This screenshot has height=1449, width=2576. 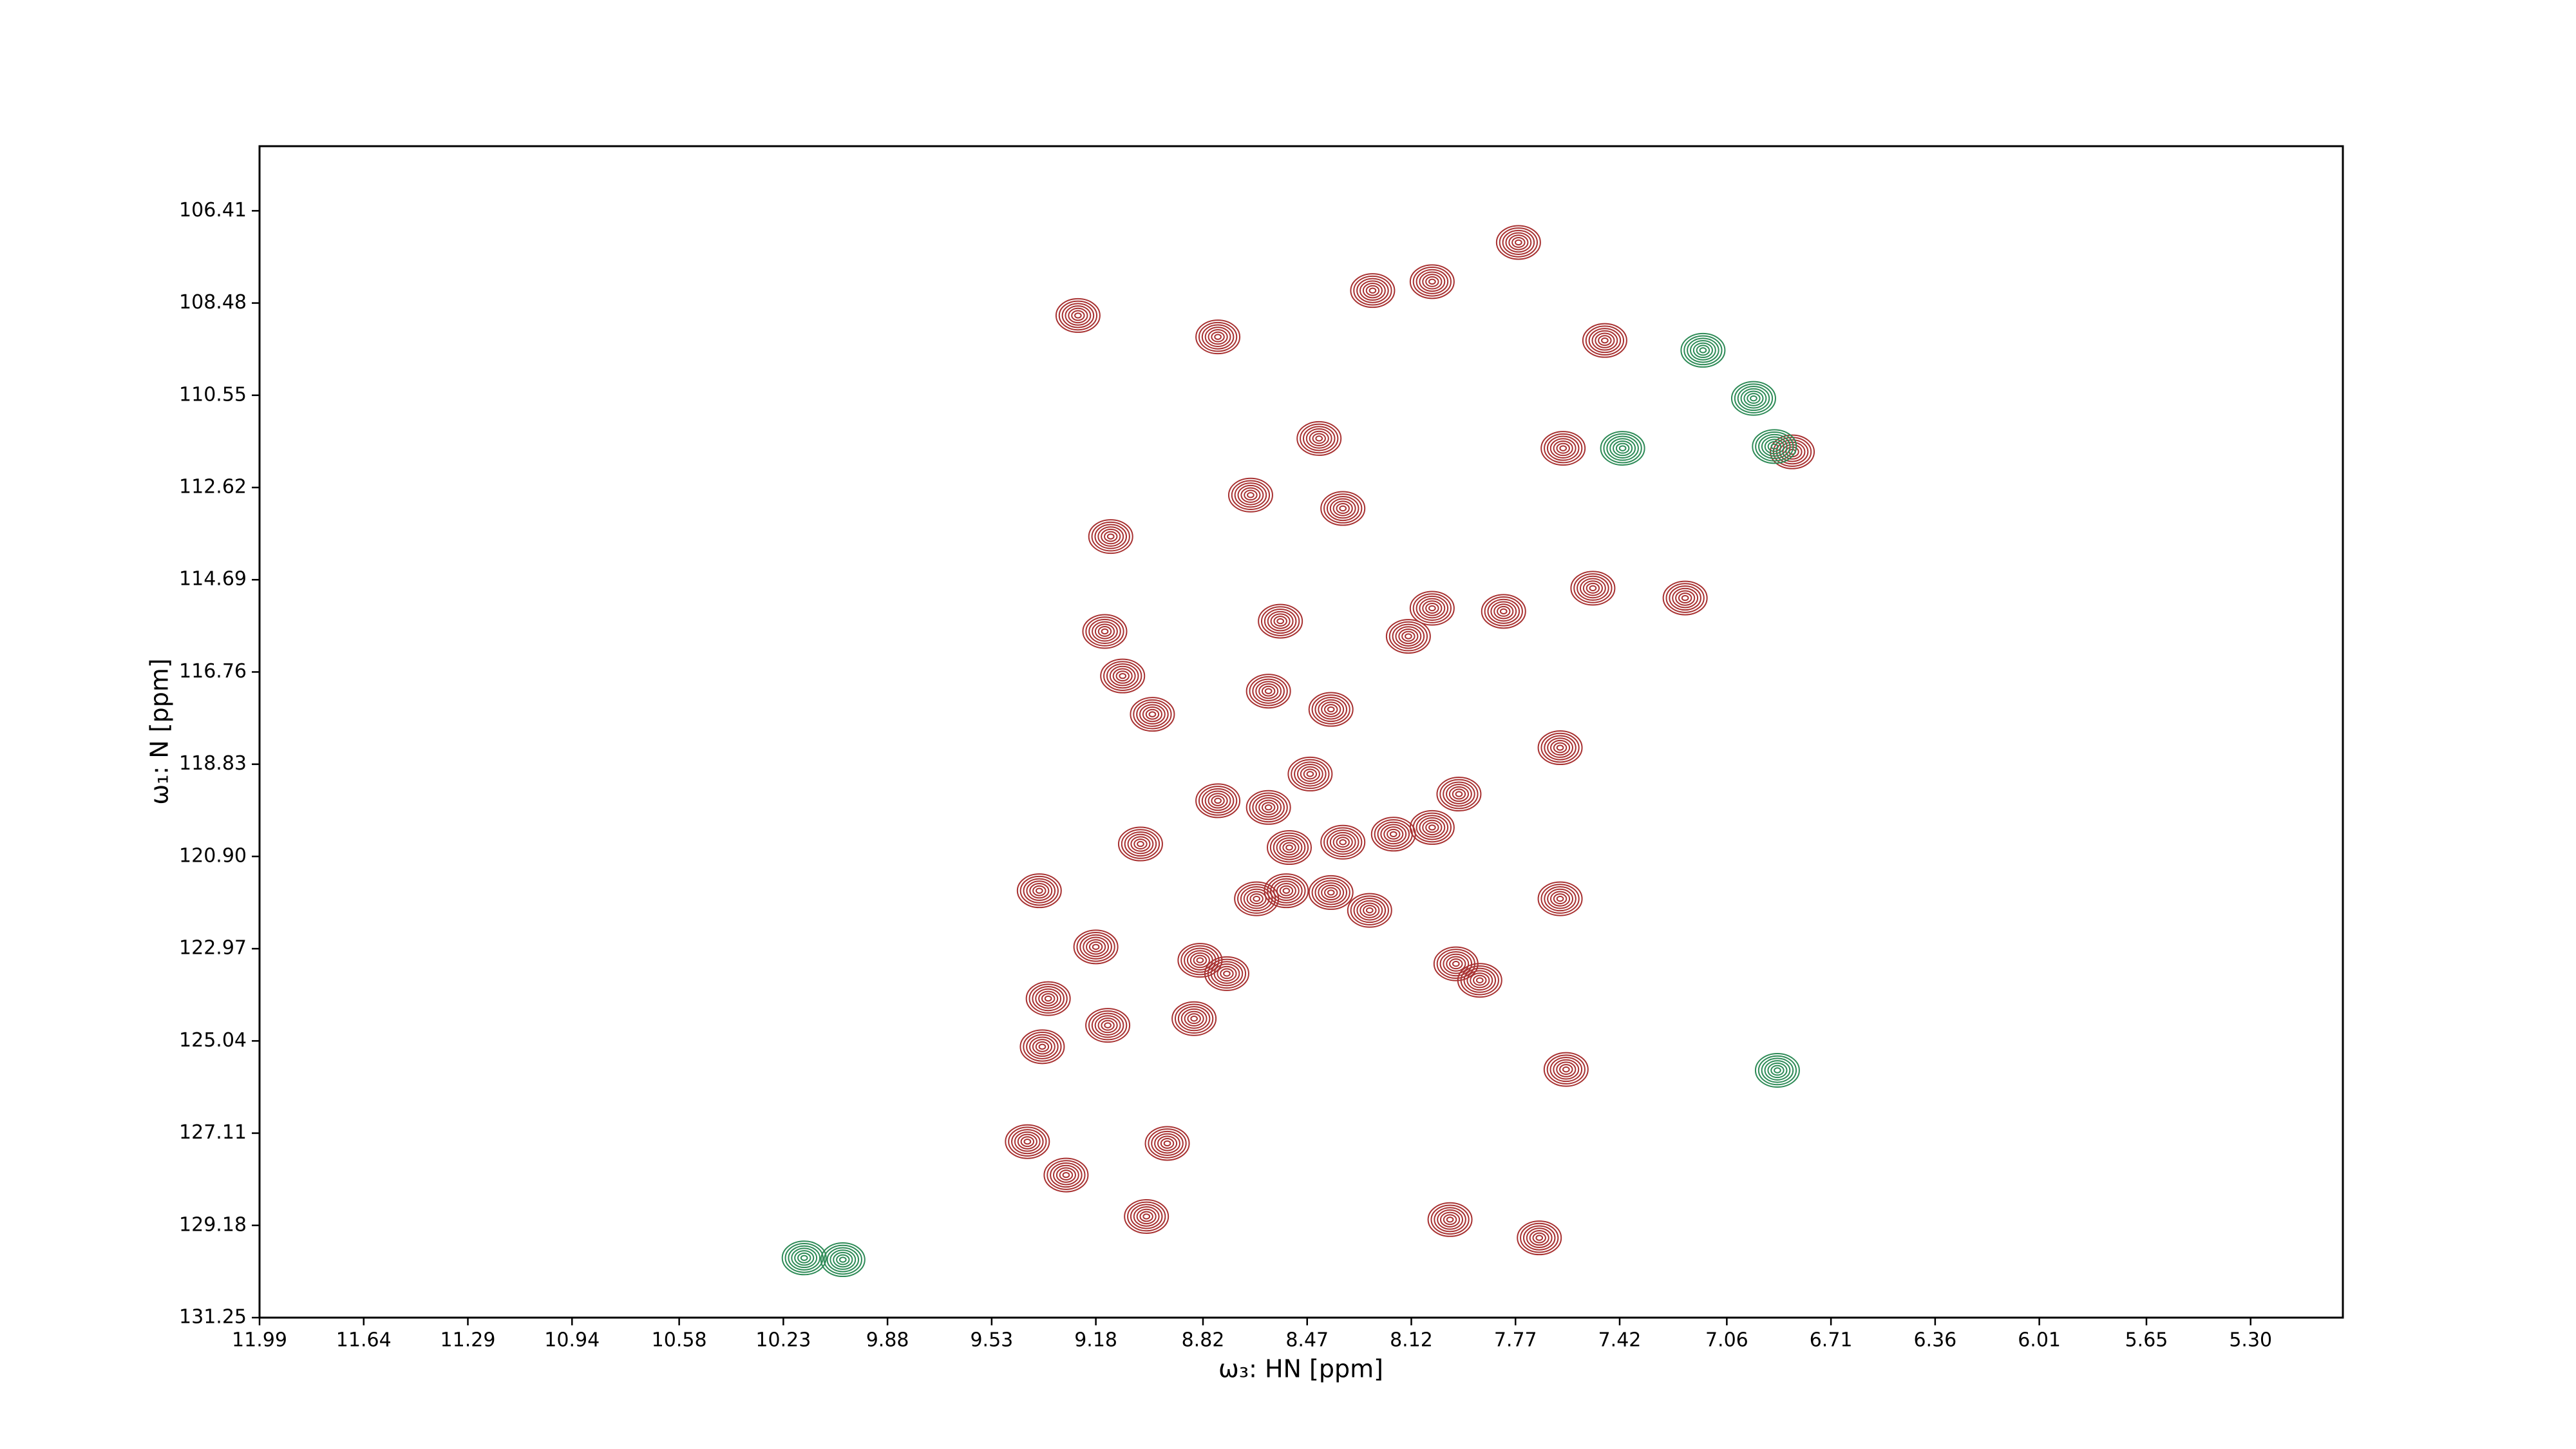 What do you see at coordinates (213, 1040) in the screenshot?
I see `y-tick-label: 125.04` at bounding box center [213, 1040].